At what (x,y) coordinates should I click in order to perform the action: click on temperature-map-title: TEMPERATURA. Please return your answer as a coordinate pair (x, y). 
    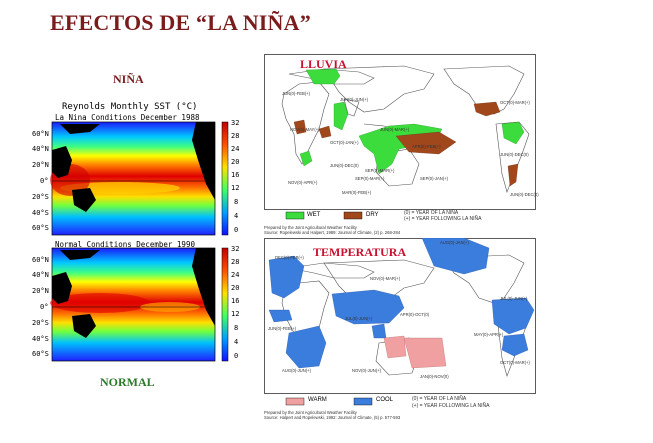
    Looking at the image, I should click on (360, 252).